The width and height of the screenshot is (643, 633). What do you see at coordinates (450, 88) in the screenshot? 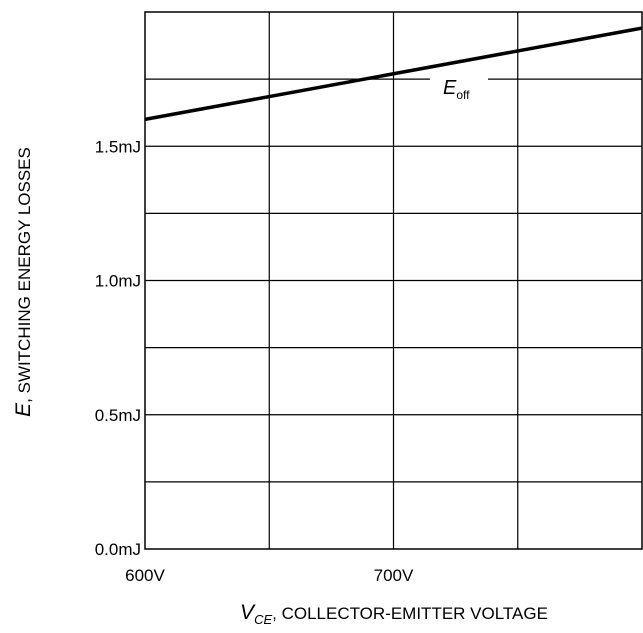
I see `series-label-main: E` at bounding box center [450, 88].